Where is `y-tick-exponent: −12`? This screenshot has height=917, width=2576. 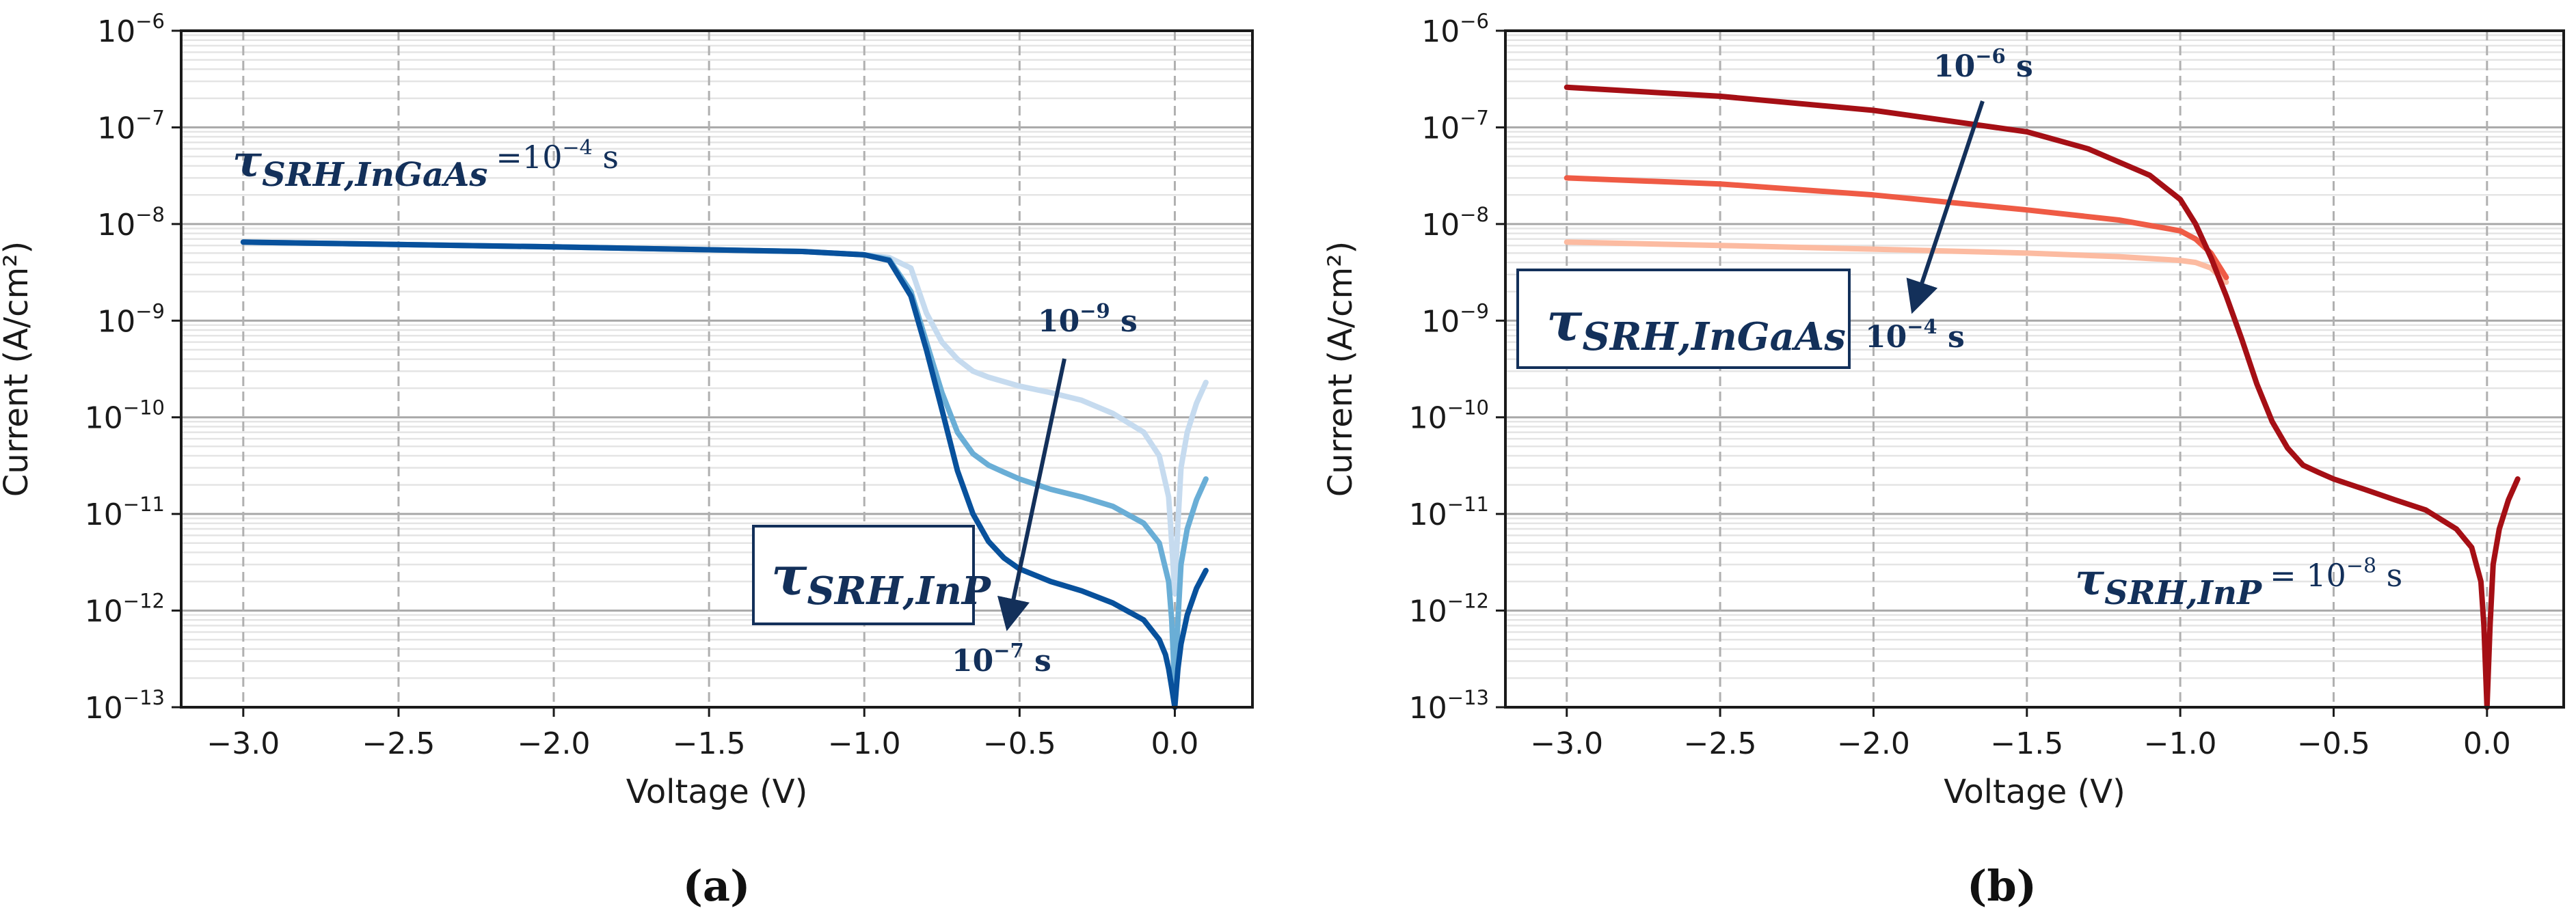 y-tick-exponent: −12 is located at coordinates (144, 601).